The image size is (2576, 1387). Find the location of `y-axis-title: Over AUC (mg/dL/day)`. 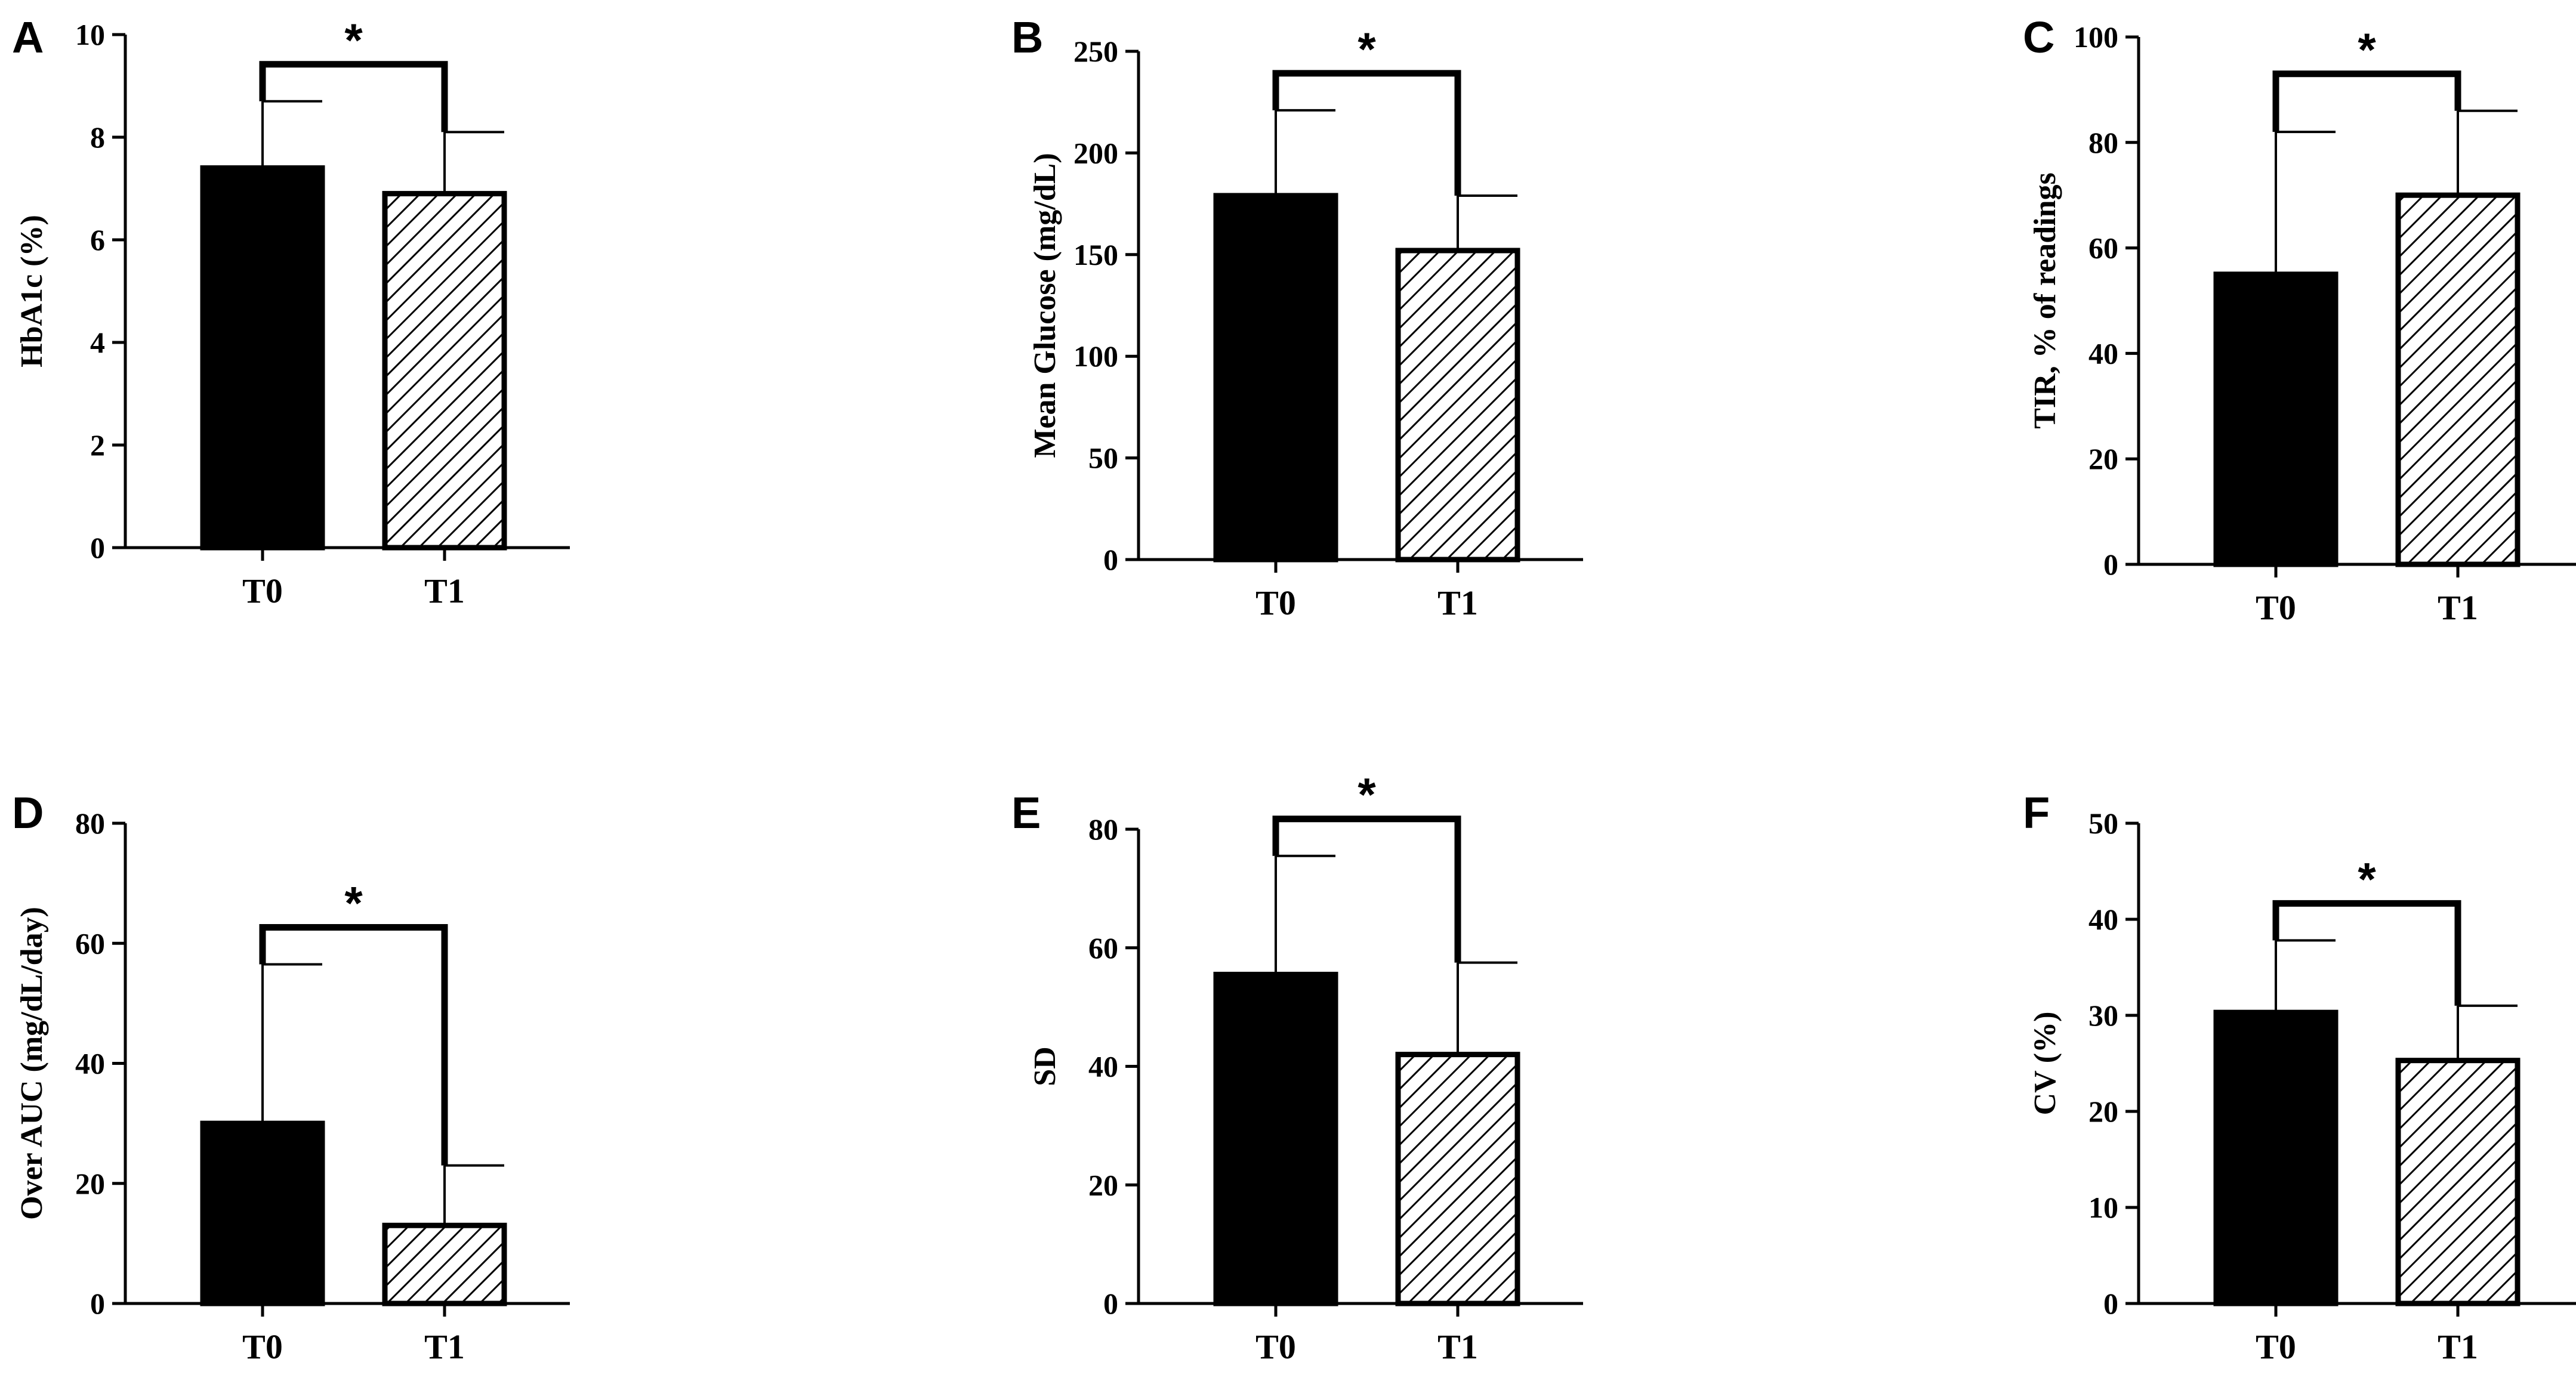

y-axis-title: Over AUC (mg/dL/day) is located at coordinates (32, 1063).